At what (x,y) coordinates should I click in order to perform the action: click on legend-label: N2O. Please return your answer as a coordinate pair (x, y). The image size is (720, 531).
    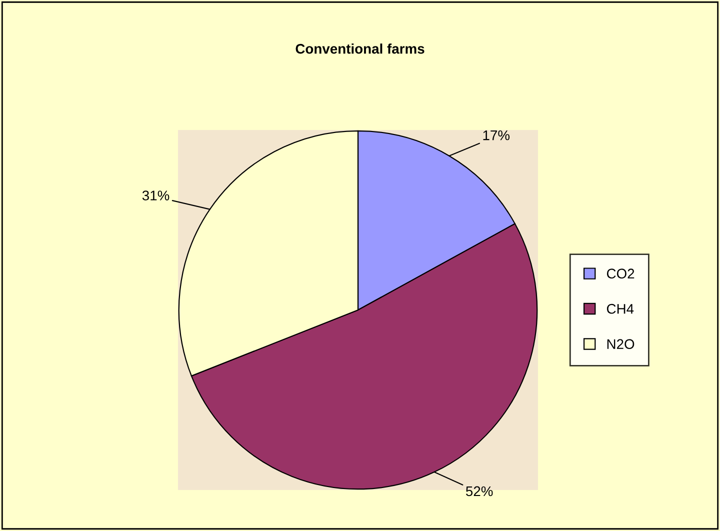
    Looking at the image, I should click on (620, 344).